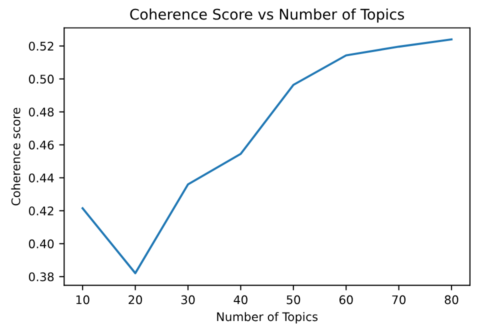 The image size is (486, 328). I want to click on y-tick-label: 0.52, so click(41, 46).